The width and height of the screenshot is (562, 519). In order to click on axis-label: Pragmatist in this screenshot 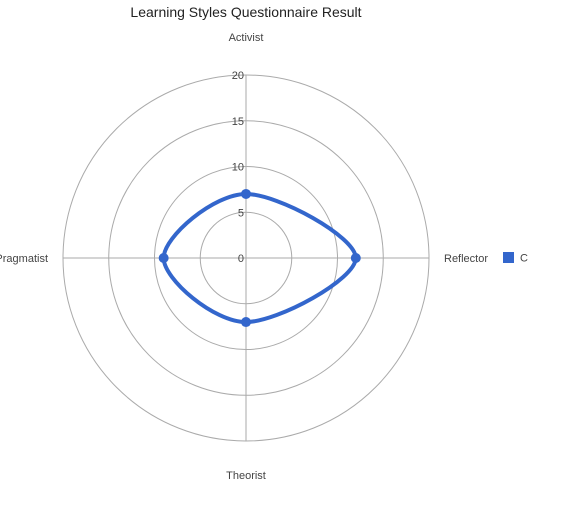, I will do `click(24, 259)`.